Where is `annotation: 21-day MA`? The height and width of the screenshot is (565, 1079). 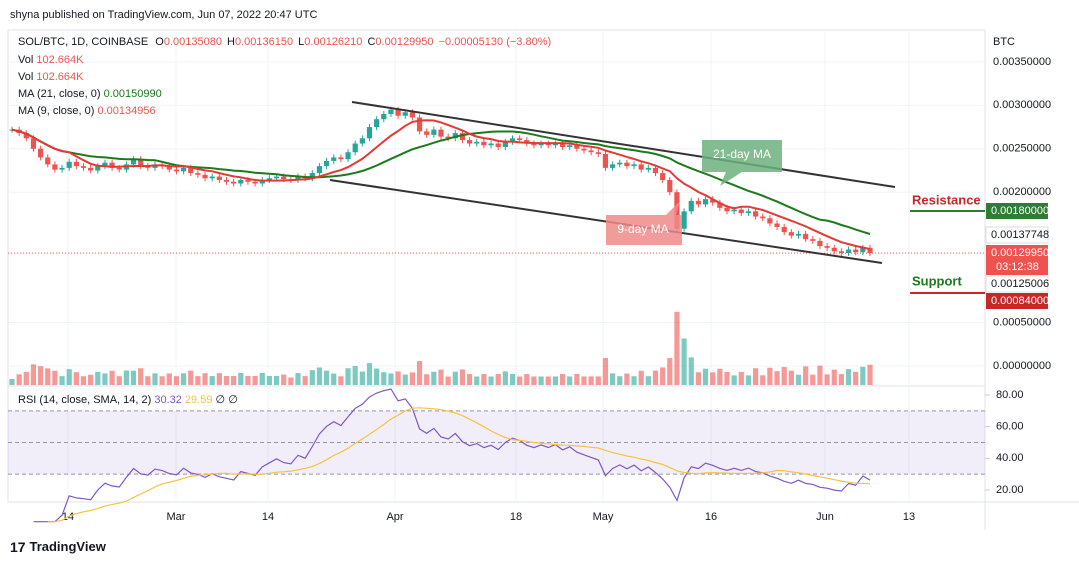
annotation: 21-day MA is located at coordinates (742, 154).